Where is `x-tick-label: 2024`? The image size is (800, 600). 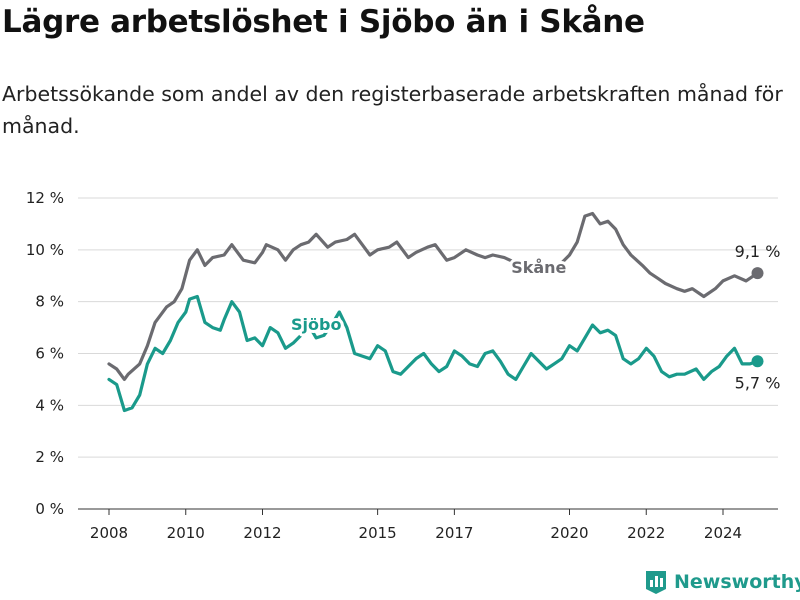 x-tick-label: 2024 is located at coordinates (723, 533).